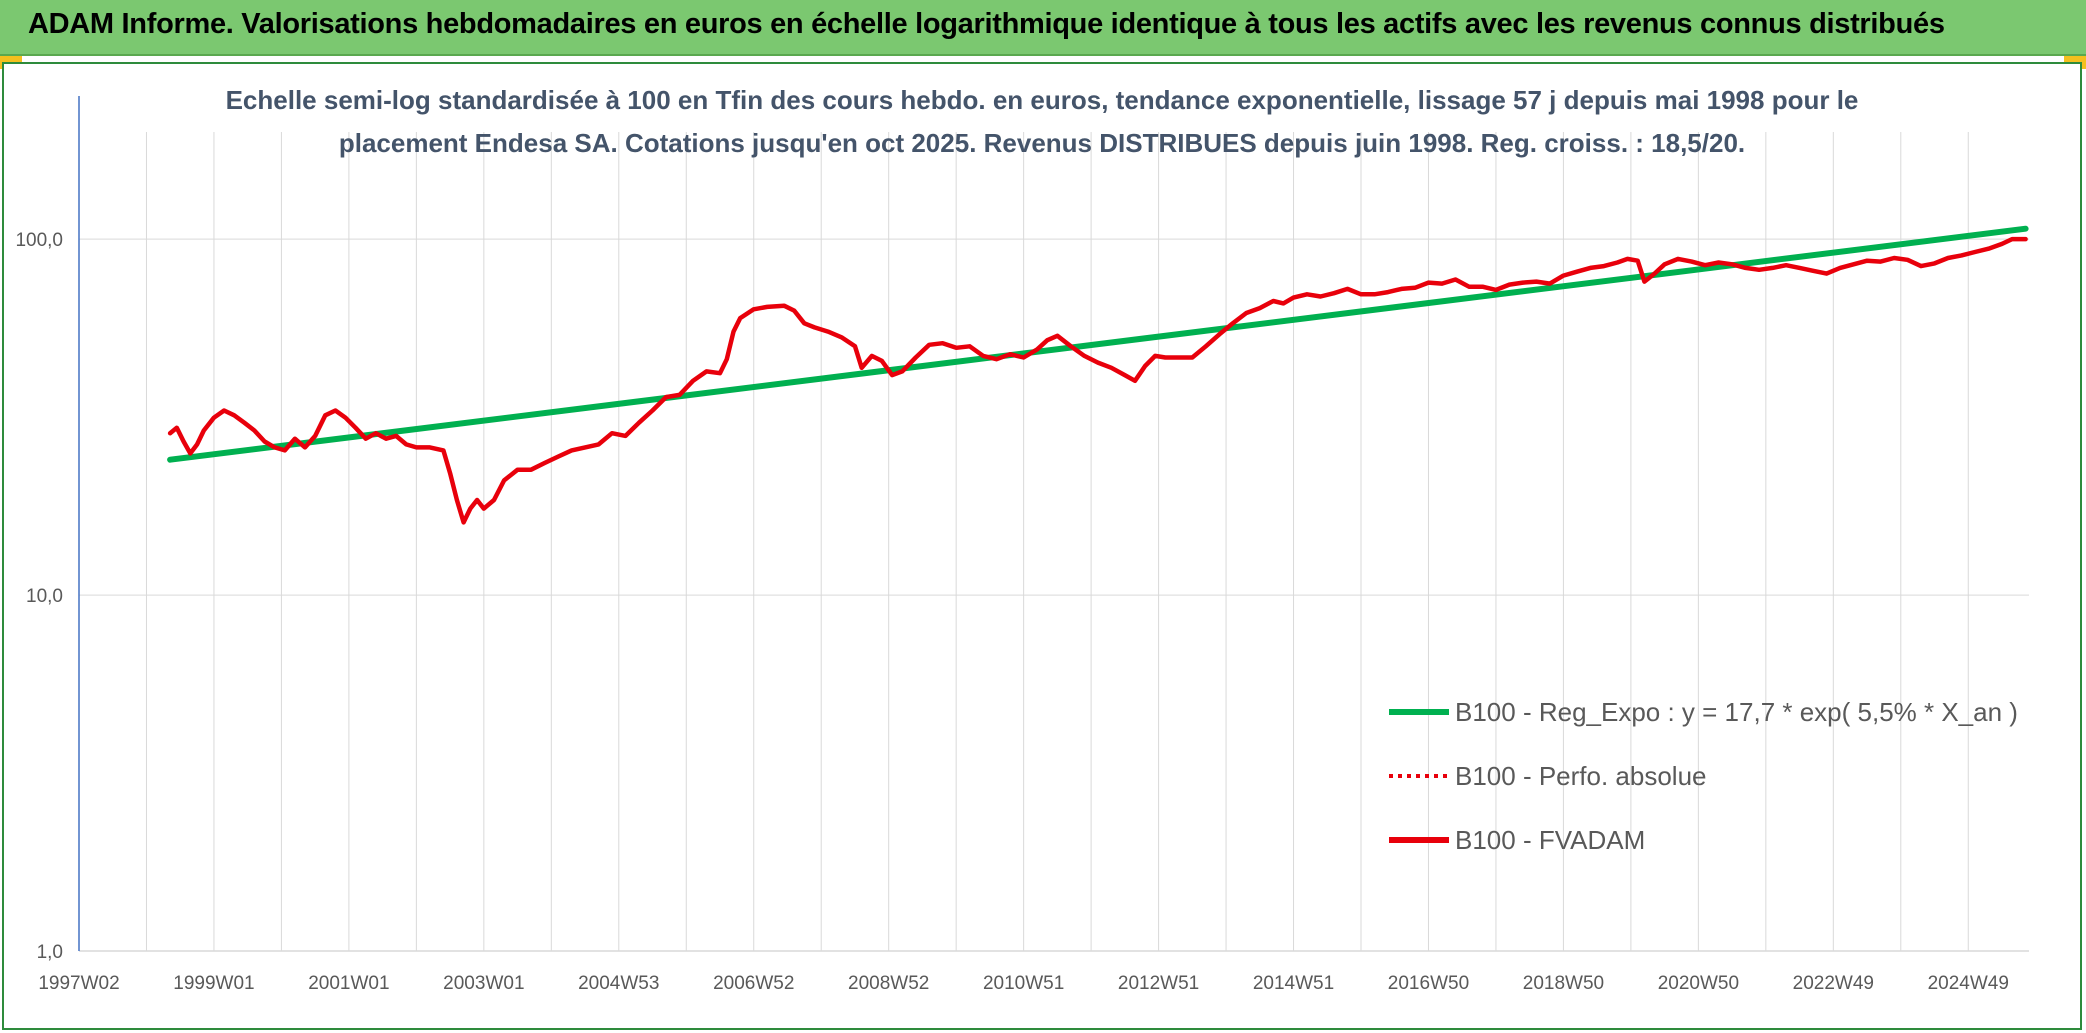  Describe the element at coordinates (1550, 840) in the screenshot. I see `legend-label-3: B100 - FVADAM` at that location.